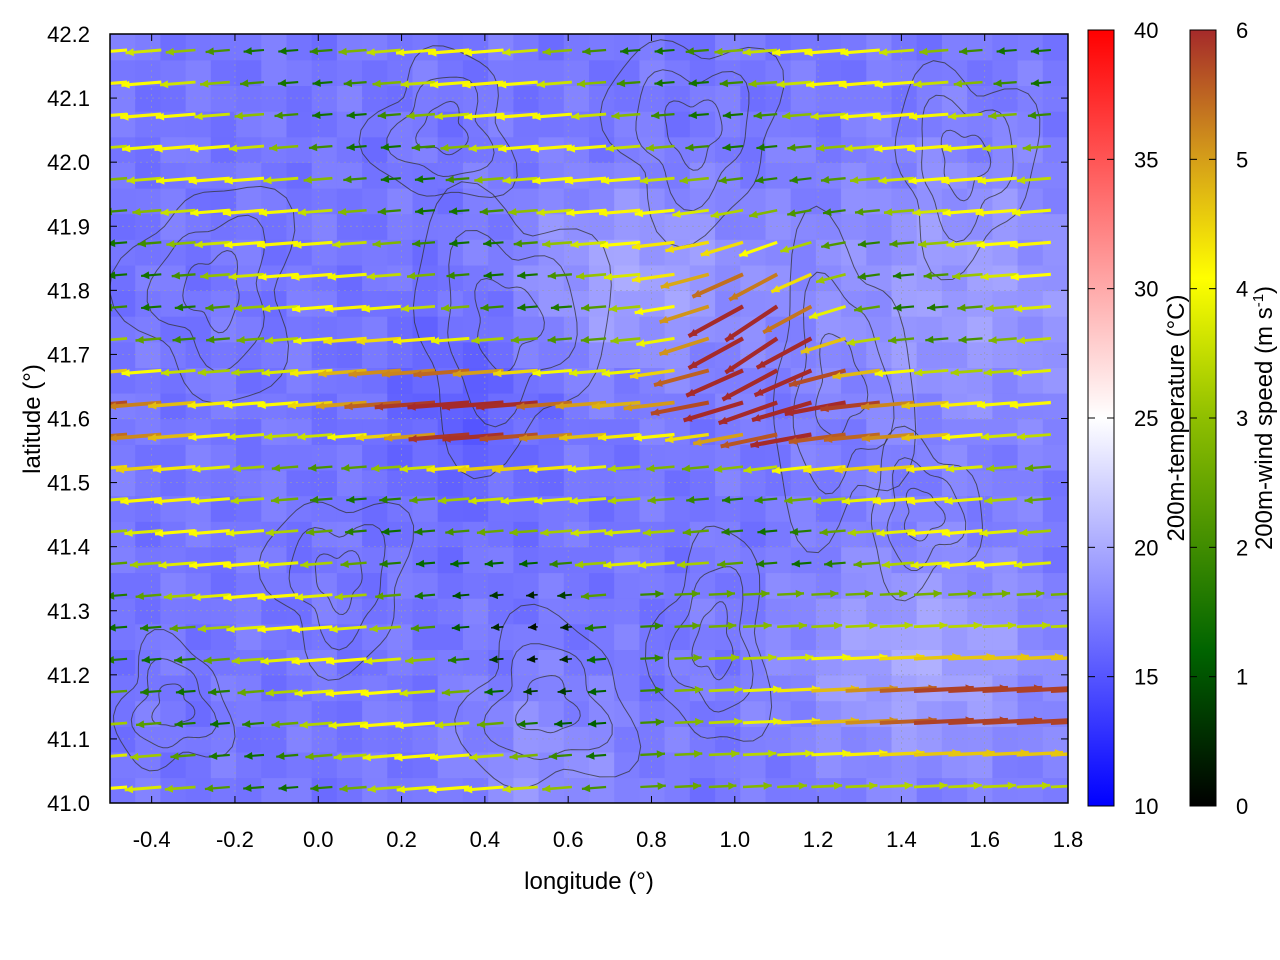 The image size is (1280, 960). What do you see at coordinates (651, 839) in the screenshot?
I see `x-tick-label: 0.8` at bounding box center [651, 839].